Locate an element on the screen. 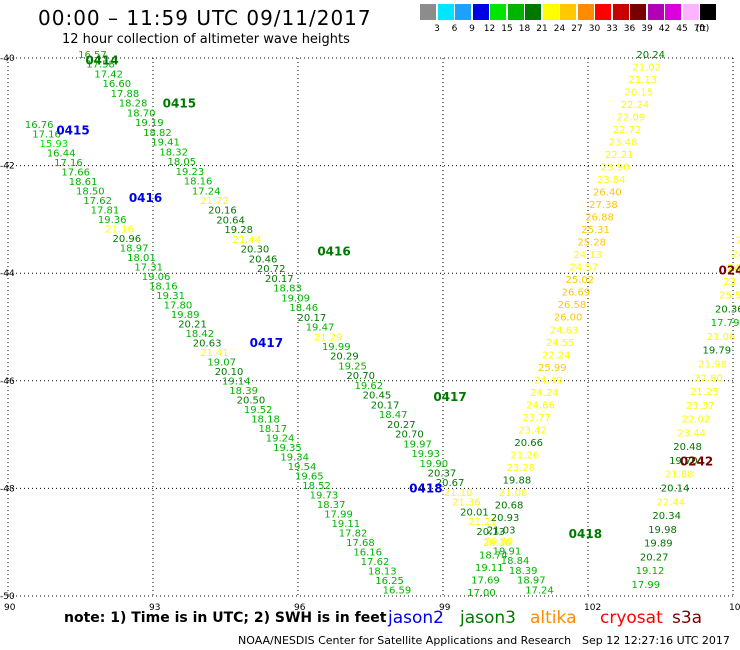 Image resolution: width=740 pixels, height=650 pixels. swh-value: 19.52 is located at coordinates (258, 410).